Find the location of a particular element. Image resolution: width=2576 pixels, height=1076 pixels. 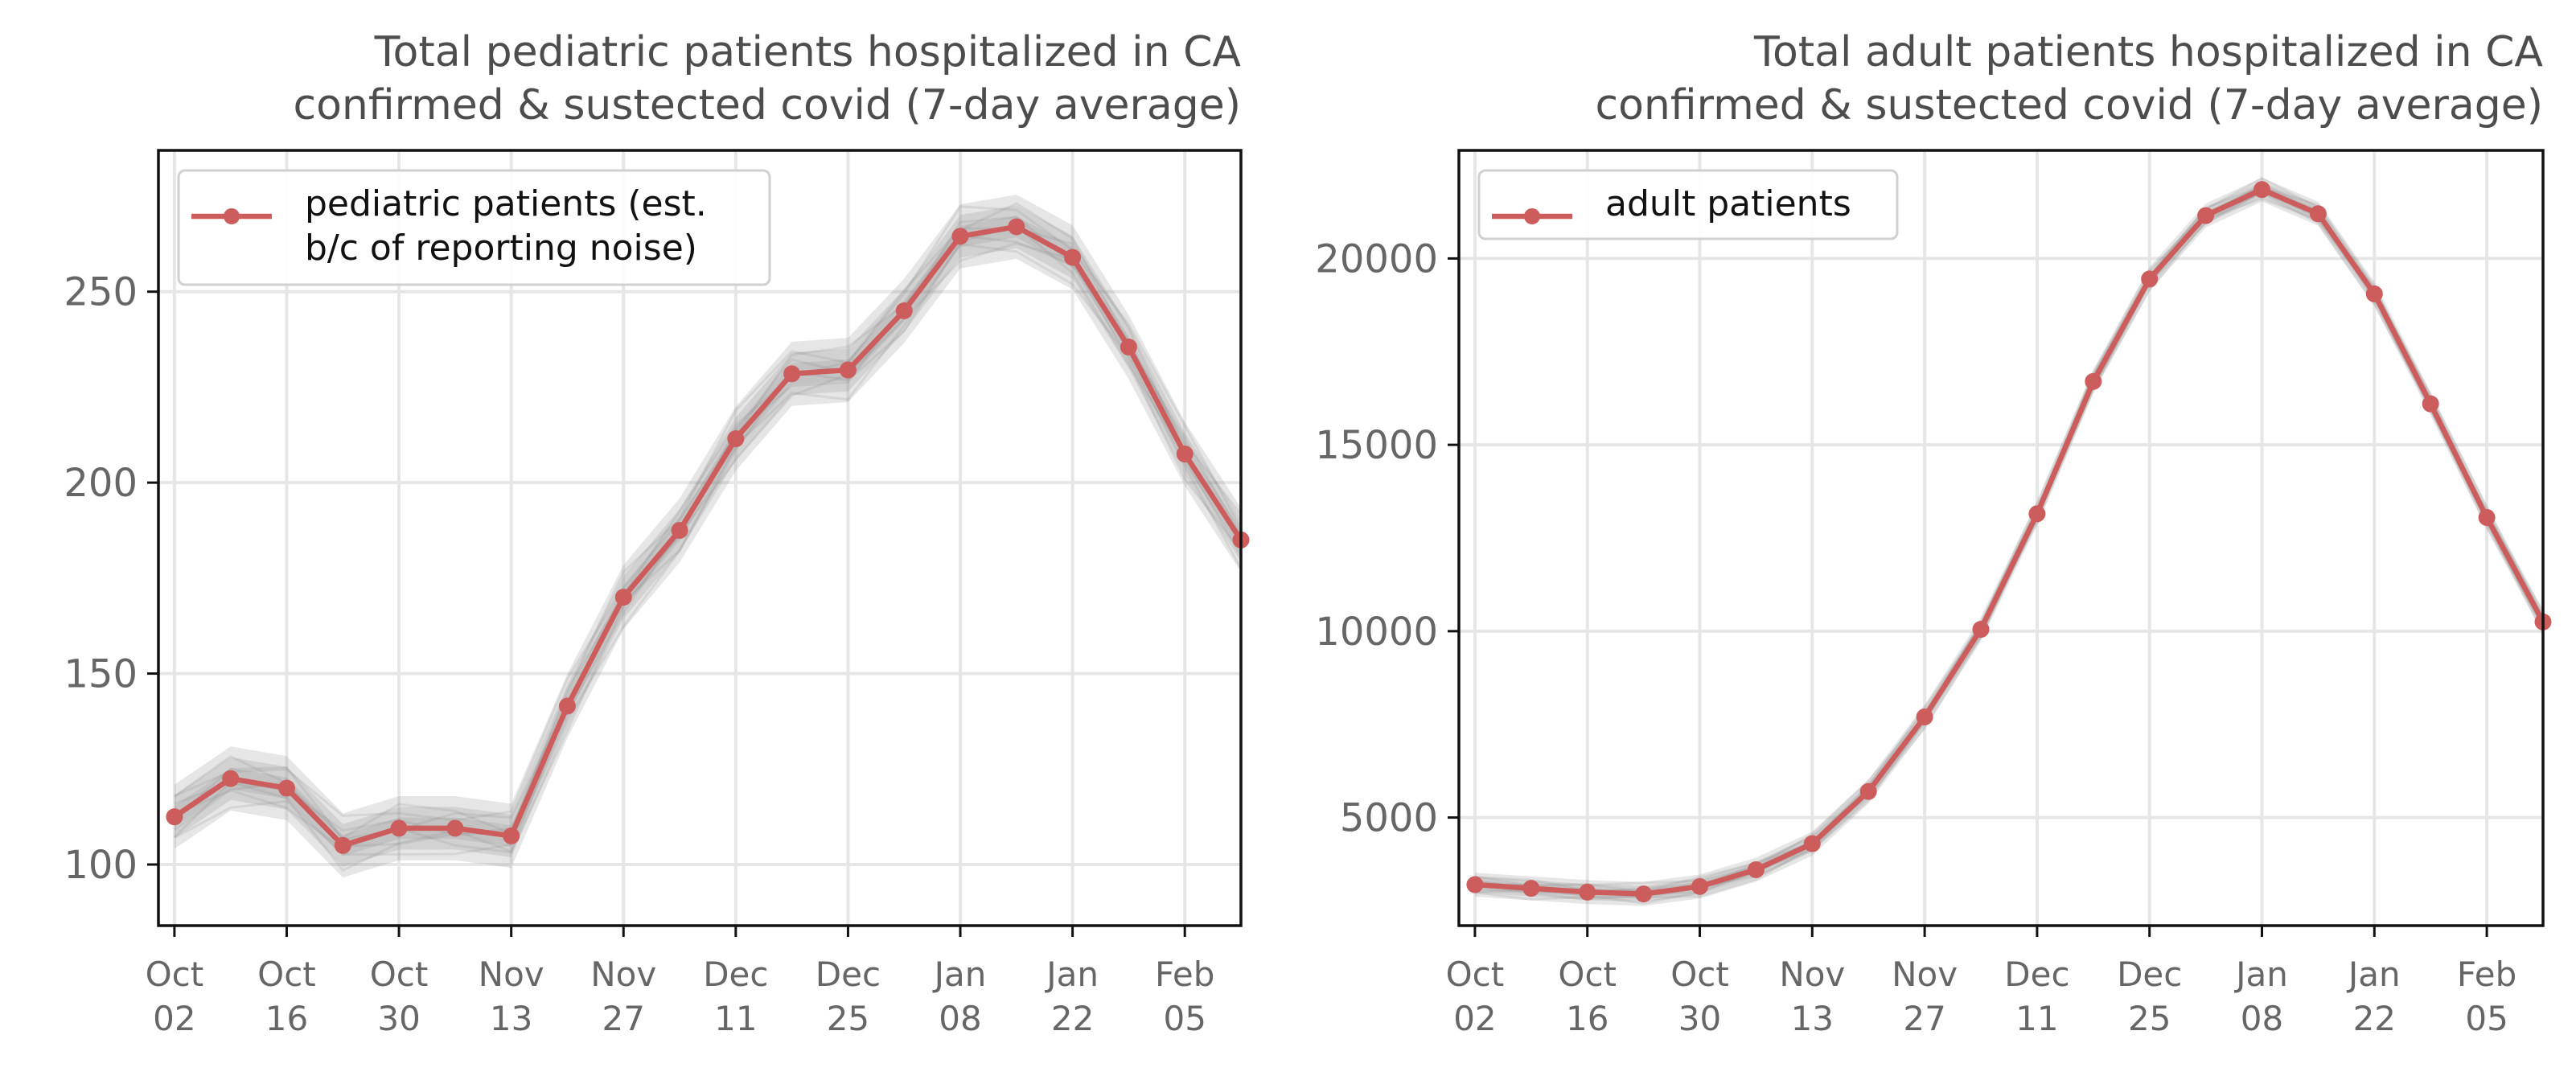

y-tick-label: 150 is located at coordinates (101, 674).